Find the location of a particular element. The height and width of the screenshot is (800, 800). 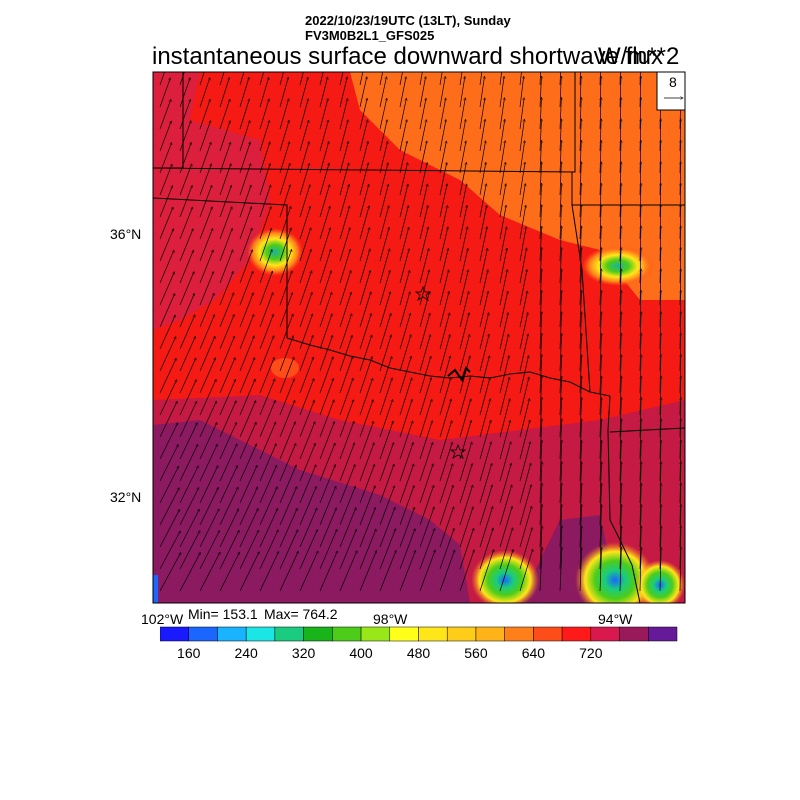

star-marker is located at coordinates (423, 293).